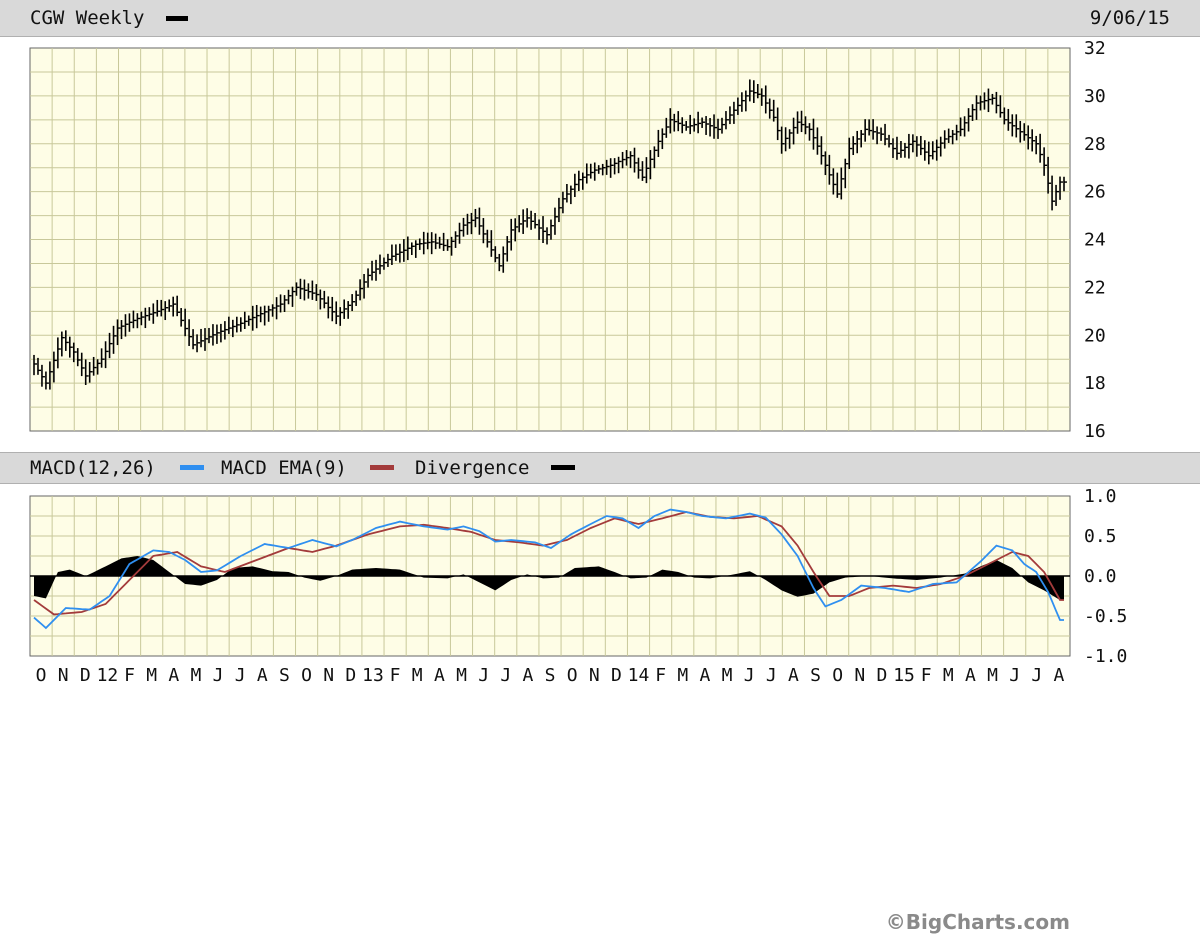 This screenshot has width=1200, height=934. I want to click on x-tick-label: M, so click(948, 675).